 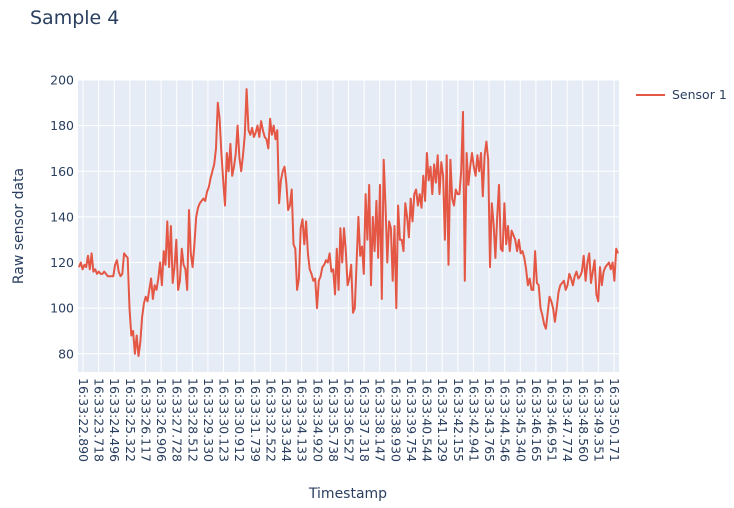 What do you see at coordinates (145, 420) in the screenshot?
I see `x-tick-label: 16:33:26.117` at bounding box center [145, 420].